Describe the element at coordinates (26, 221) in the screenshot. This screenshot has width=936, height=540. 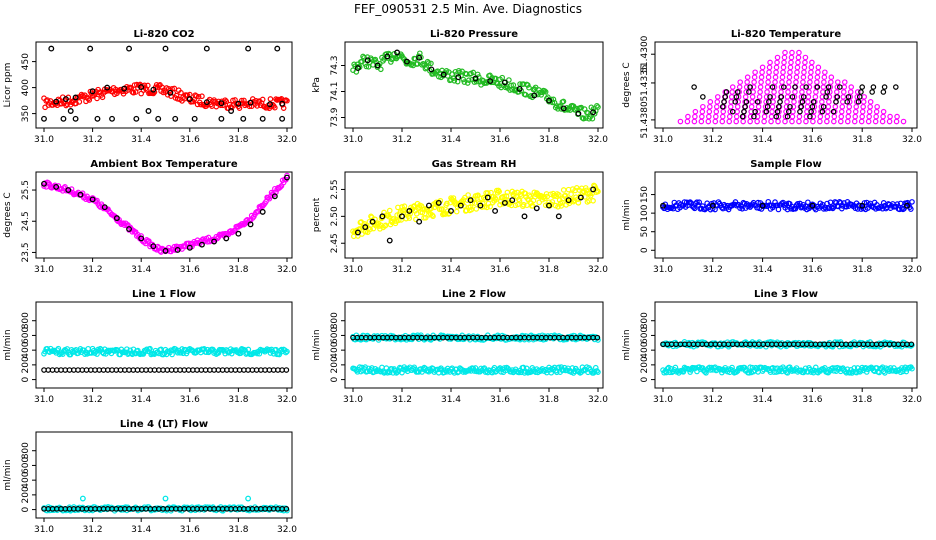
I see `y-tick-label: 24.5` at that location.